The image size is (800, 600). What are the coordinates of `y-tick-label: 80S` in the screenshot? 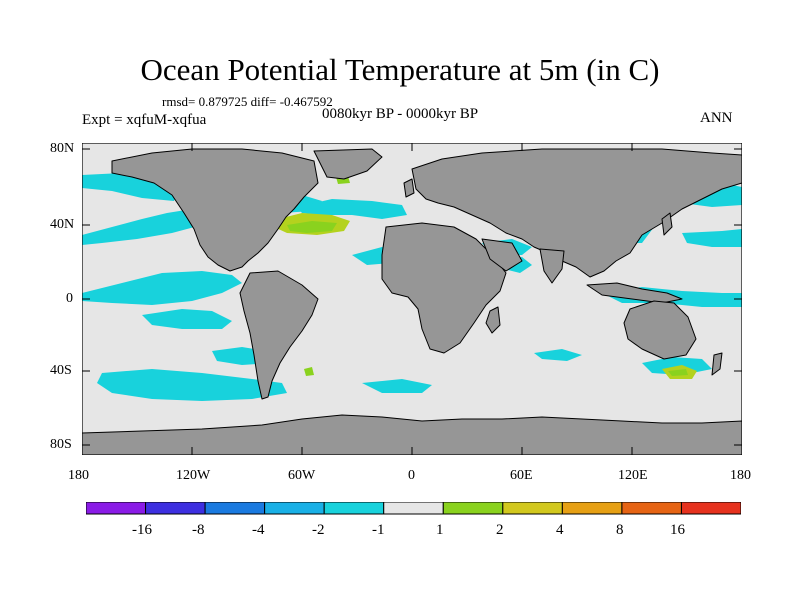 It's located at (61, 444).